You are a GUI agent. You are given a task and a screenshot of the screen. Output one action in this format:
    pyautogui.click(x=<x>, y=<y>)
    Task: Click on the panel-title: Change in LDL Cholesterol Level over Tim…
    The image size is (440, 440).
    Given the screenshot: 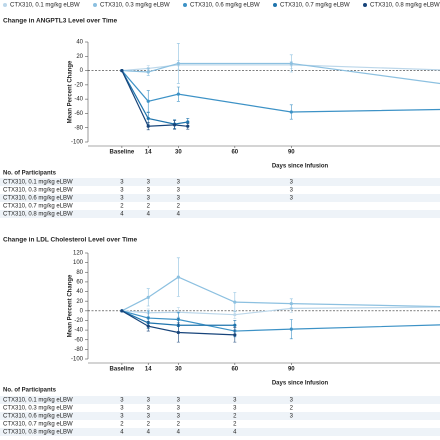 What is the action you would take?
    pyautogui.click(x=70, y=240)
    